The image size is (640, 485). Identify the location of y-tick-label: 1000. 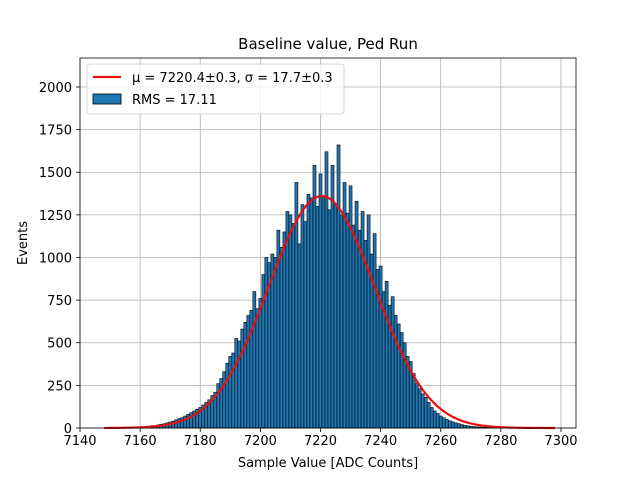
(55, 258).